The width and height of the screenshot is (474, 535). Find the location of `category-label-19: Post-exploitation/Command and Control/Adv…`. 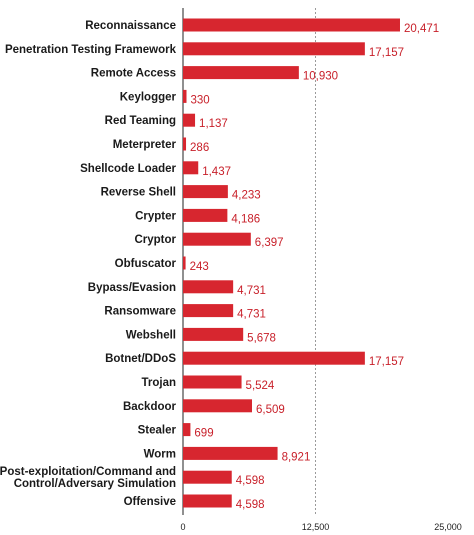

category-label-19: Post-exploitation/Command and Control/Adv… is located at coordinates (88, 478).